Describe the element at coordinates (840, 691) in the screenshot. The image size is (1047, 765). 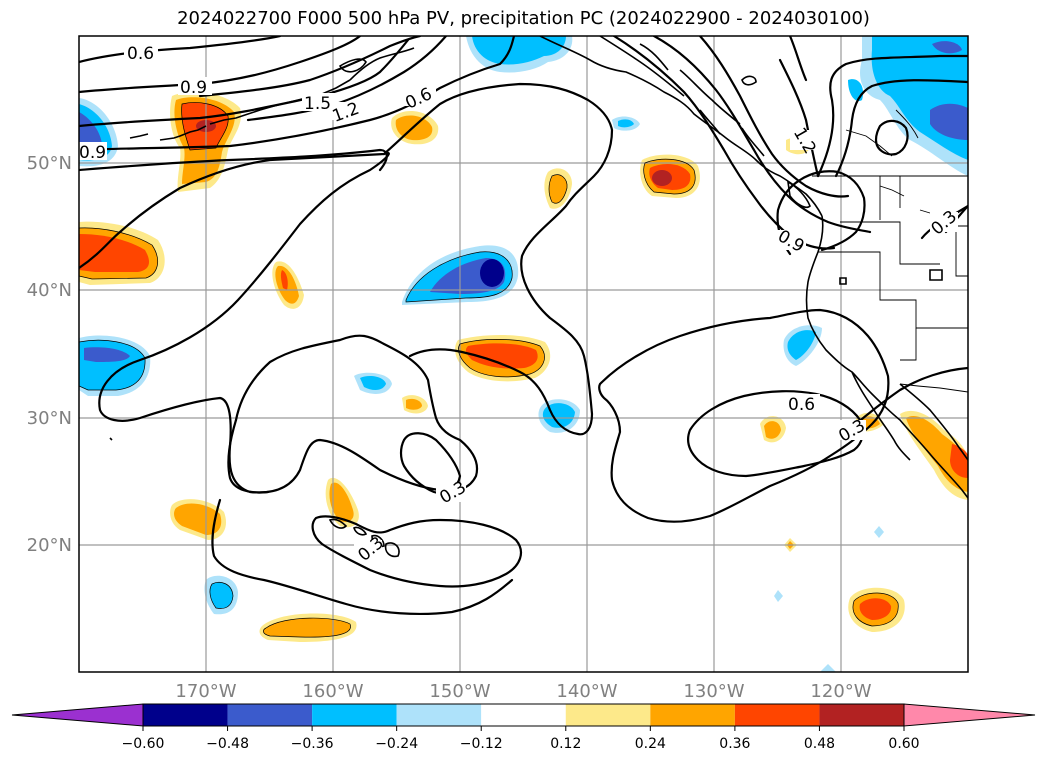
I see `lon-label-120w: 120°W` at that location.